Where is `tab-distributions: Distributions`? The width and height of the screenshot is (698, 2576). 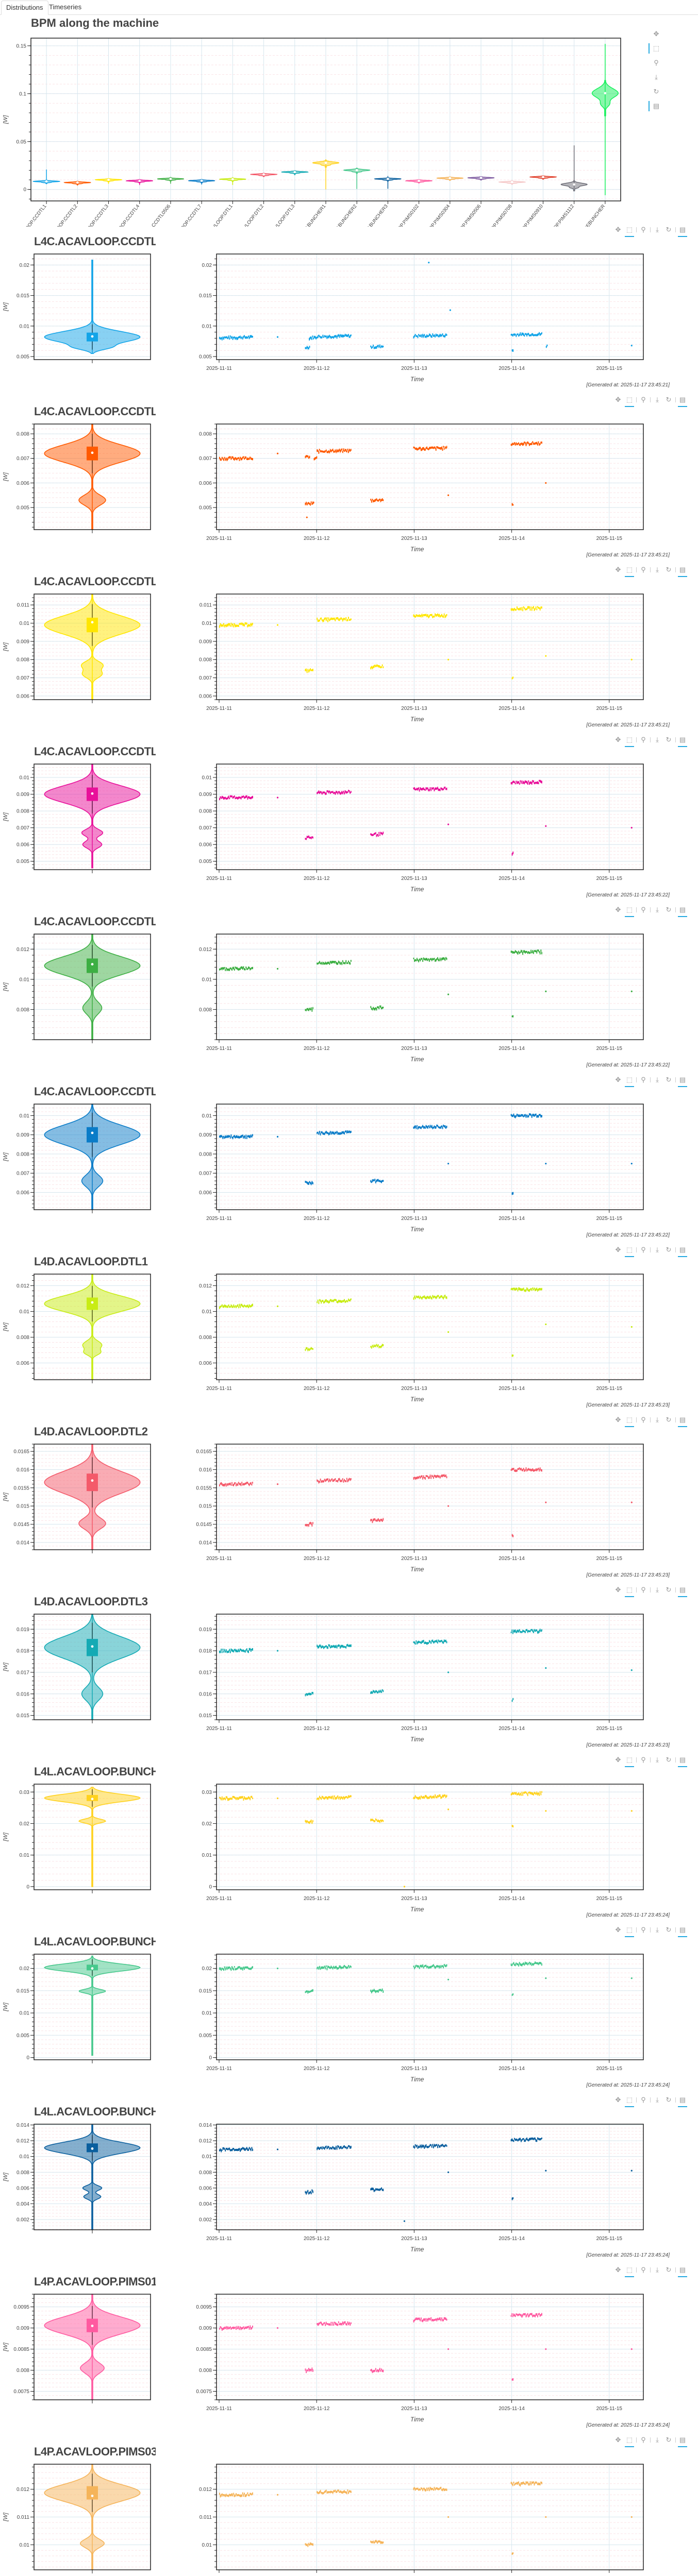 tab-distributions: Distributions is located at coordinates (24, 8).